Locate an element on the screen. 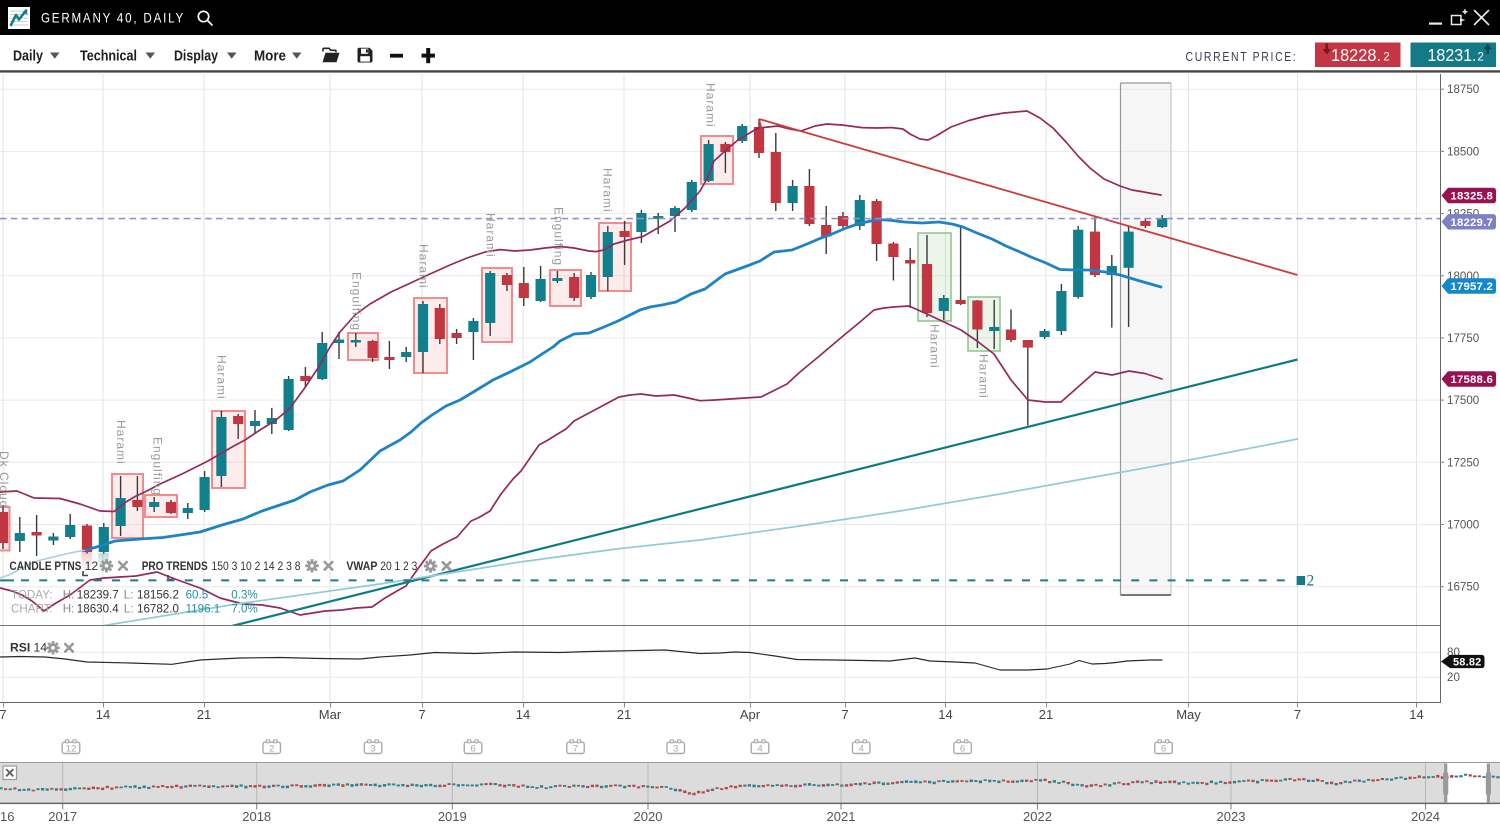 This screenshot has height=827, width=1500. svg-text: 1196.1 is located at coordinates (203, 608).